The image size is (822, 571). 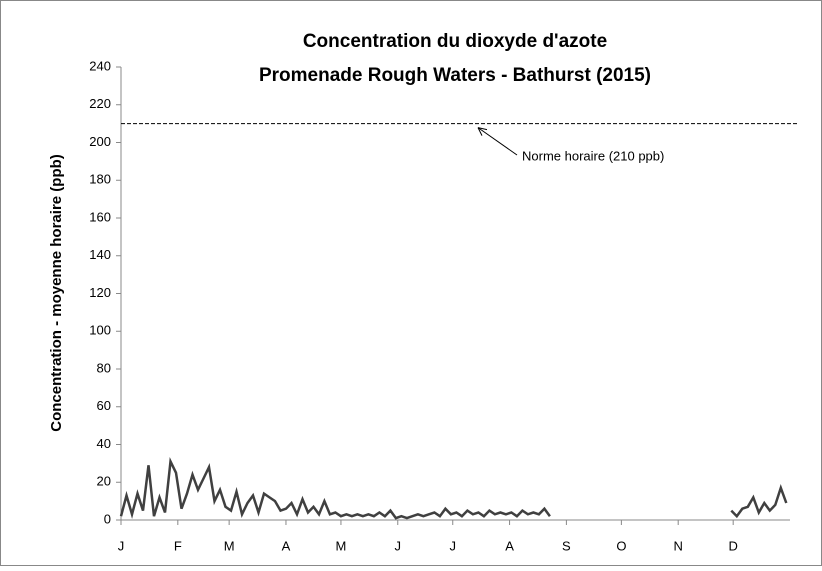 I want to click on y-tick-label: 40, so click(x=104, y=443).